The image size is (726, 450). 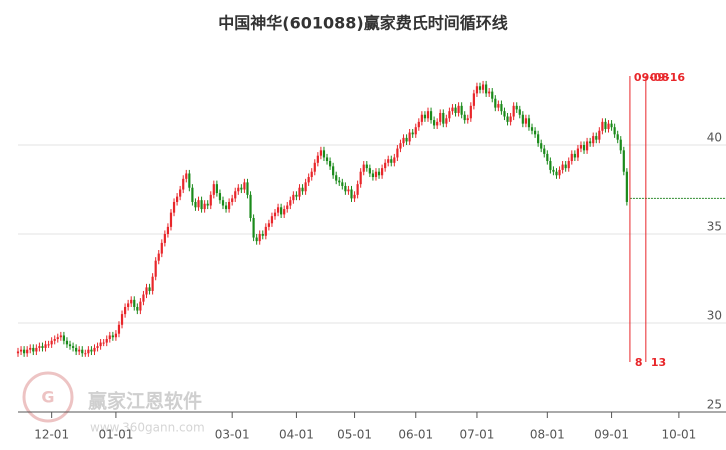 What do you see at coordinates (639, 362) in the screenshot?
I see `cycle-bottom-label: 8` at bounding box center [639, 362].